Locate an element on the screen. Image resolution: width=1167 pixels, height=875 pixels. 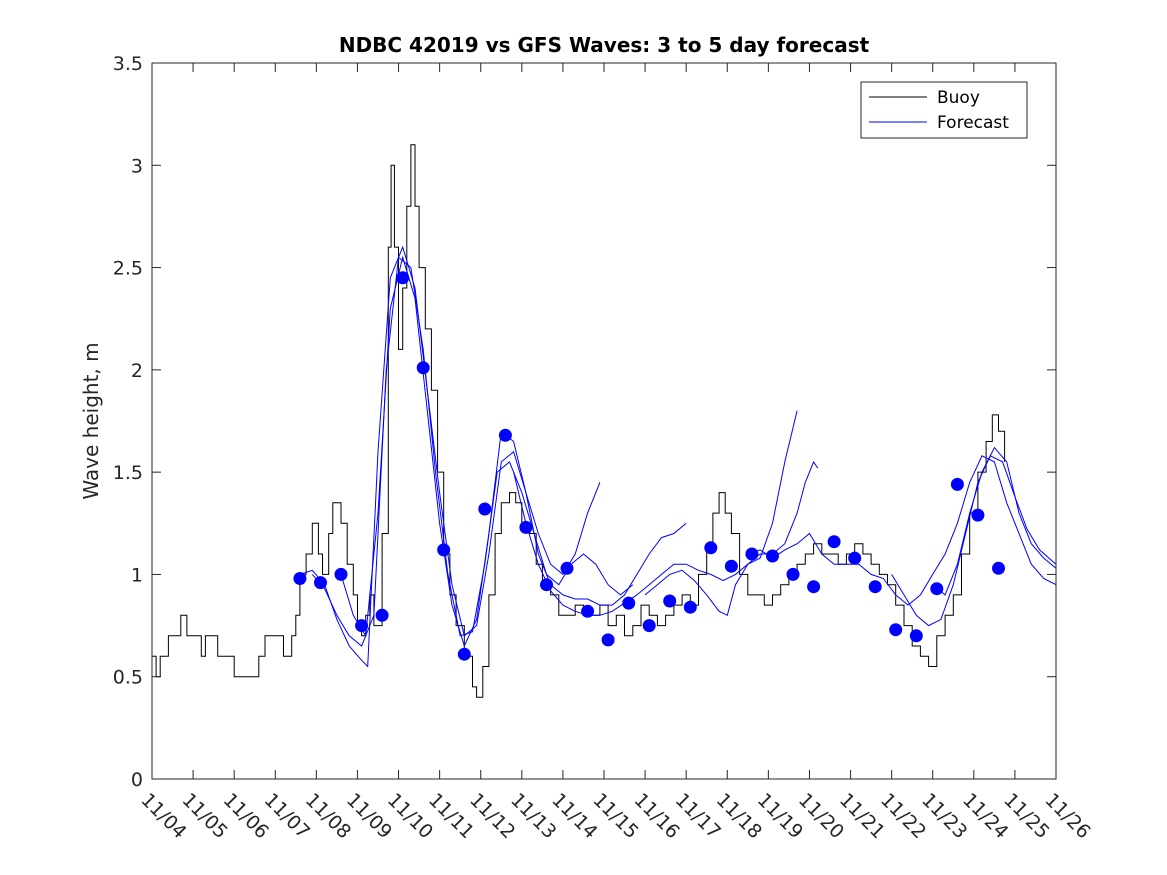
legend-box is located at coordinates (944, 110).